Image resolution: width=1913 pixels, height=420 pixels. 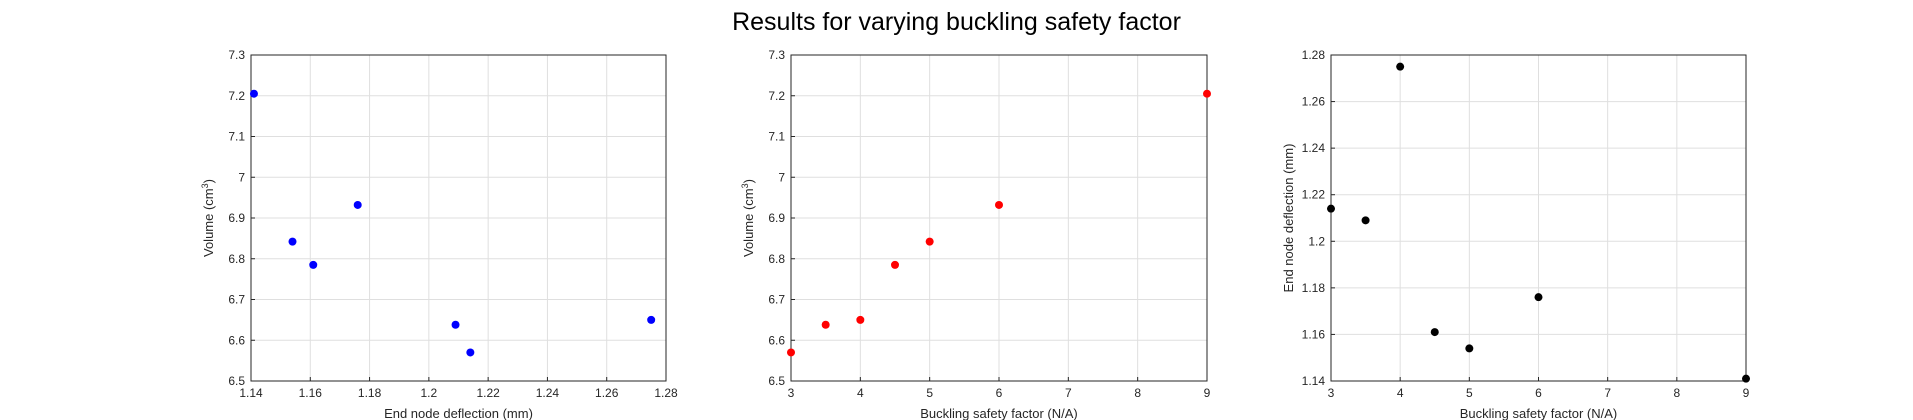 What do you see at coordinates (1314, 148) in the screenshot?
I see `y-tick-label: 1.24` at bounding box center [1314, 148].